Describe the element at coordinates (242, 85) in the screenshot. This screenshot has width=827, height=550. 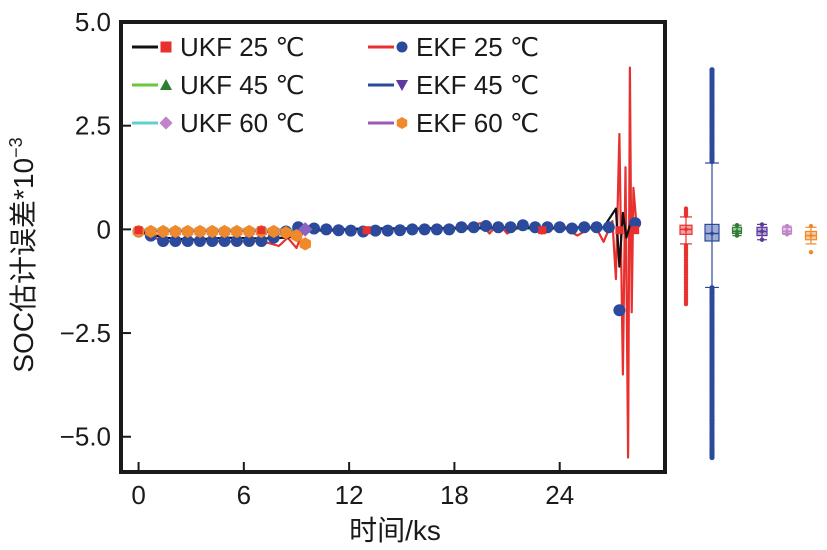
I see `legend-label-2: UKF 45 ℃` at that location.